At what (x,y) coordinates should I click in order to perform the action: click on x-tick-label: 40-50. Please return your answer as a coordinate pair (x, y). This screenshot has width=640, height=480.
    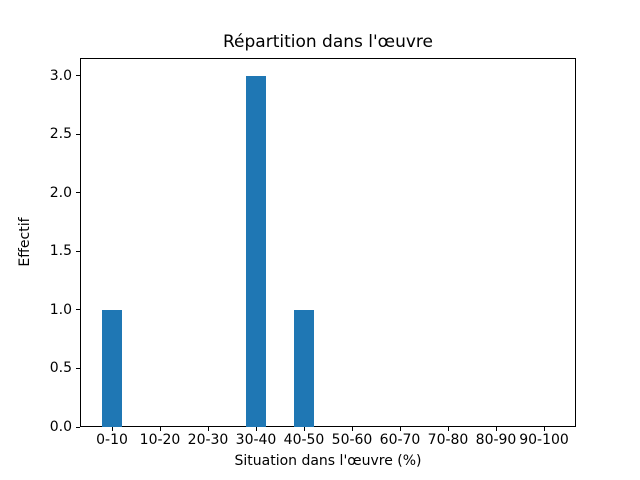
    Looking at the image, I should click on (304, 440).